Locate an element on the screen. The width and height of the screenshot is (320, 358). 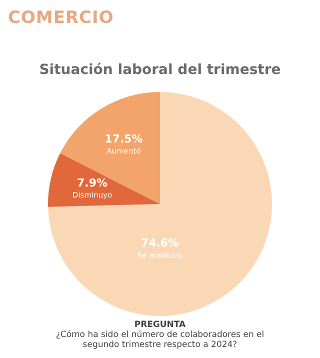
text: ¿Cómo ha sido el número de colaboradores en el segundo trimestre respecto a 2024? is located at coordinates (160, 340).